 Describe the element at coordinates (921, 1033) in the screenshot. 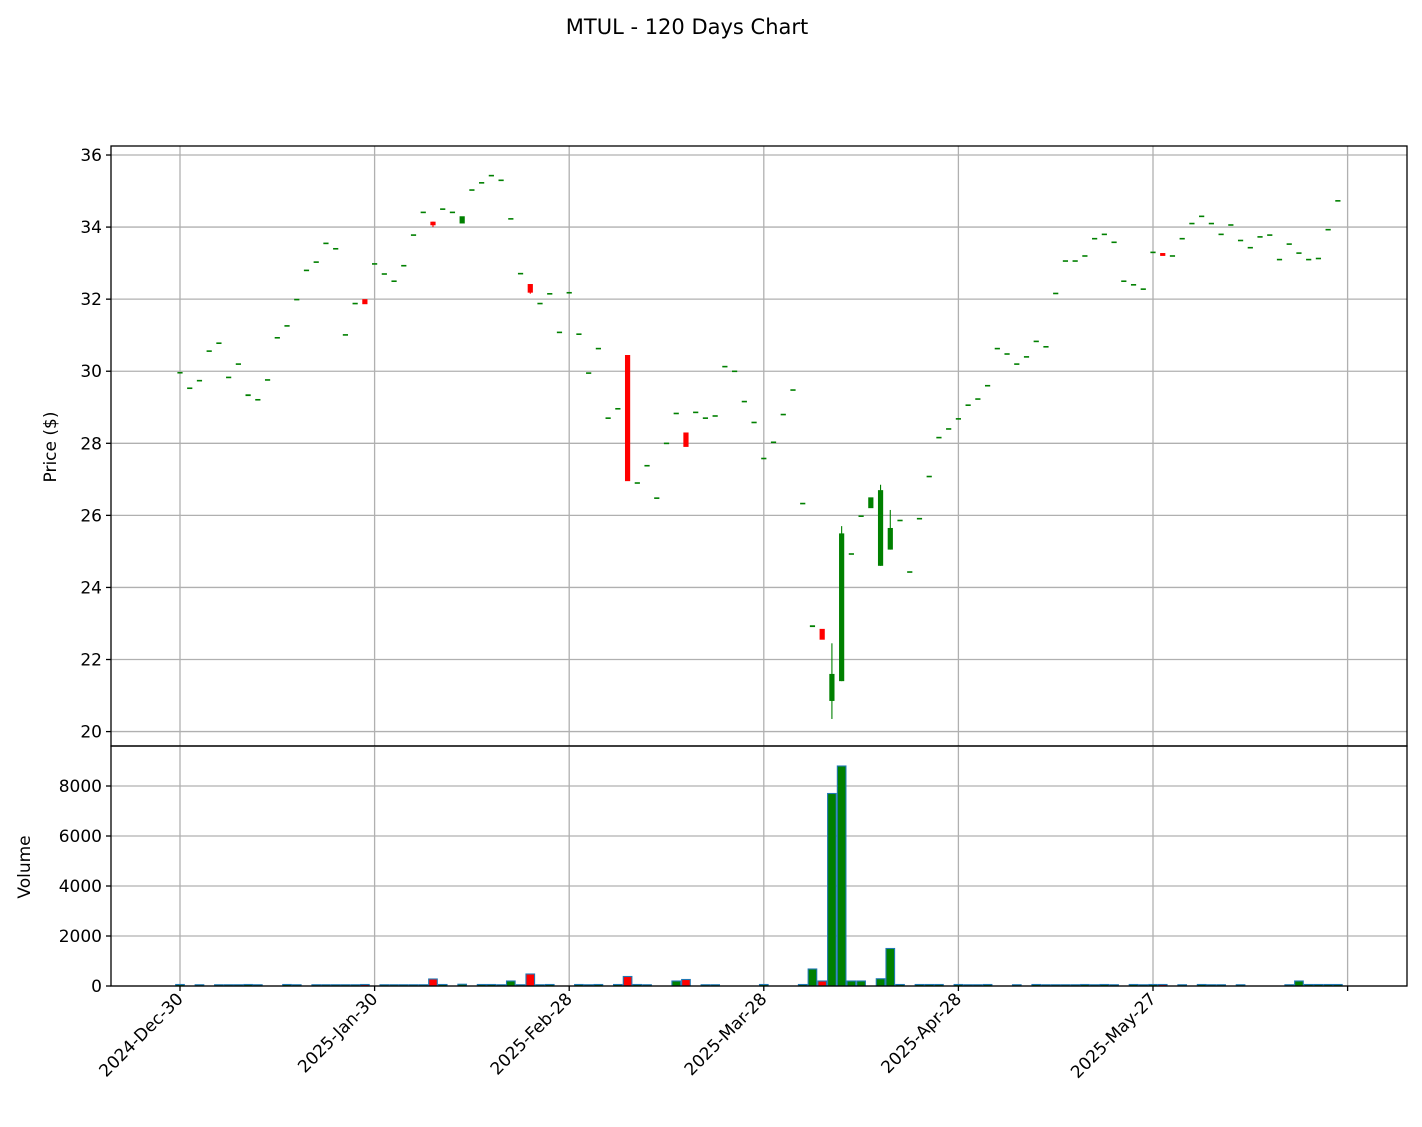

I see `x-tick-label: 2025-Apr-28` at that location.